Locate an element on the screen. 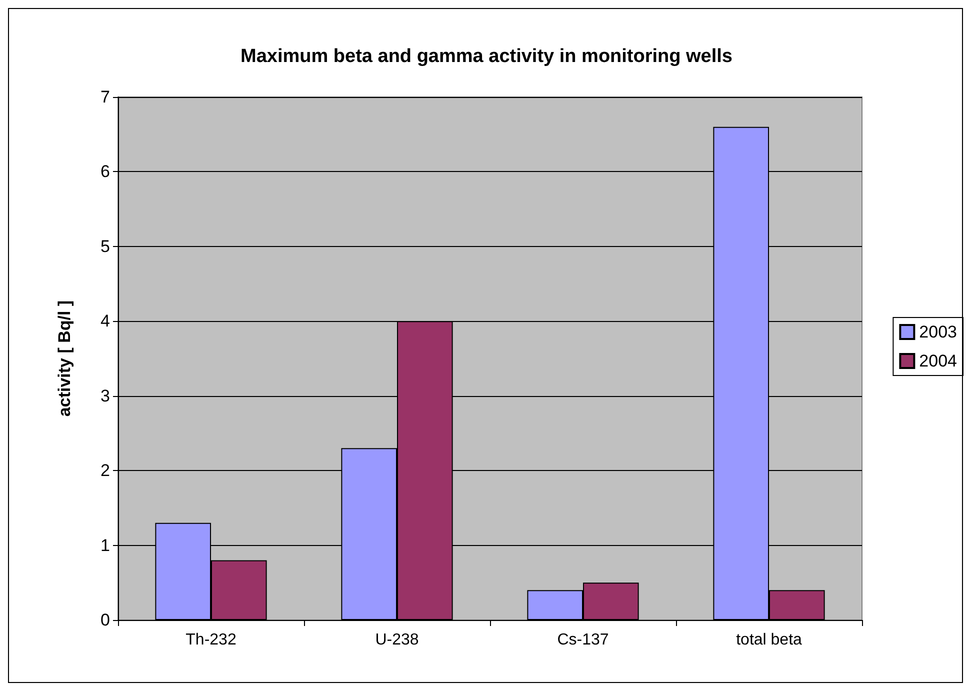  legend-label: 2003 is located at coordinates (938, 332).